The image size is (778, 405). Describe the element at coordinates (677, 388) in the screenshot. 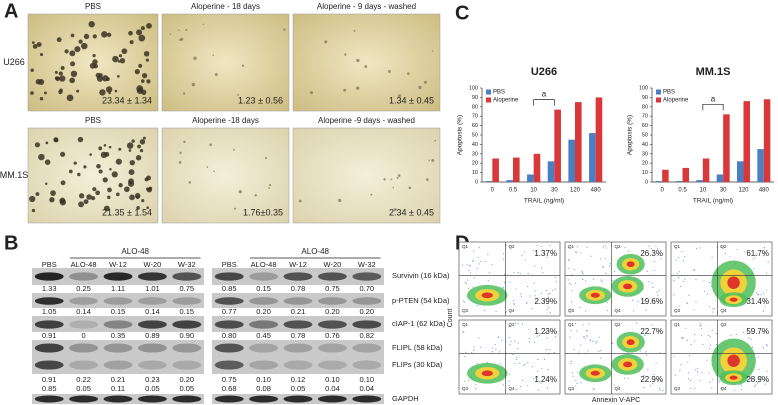

I see `quadrant-label: Q3` at that location.